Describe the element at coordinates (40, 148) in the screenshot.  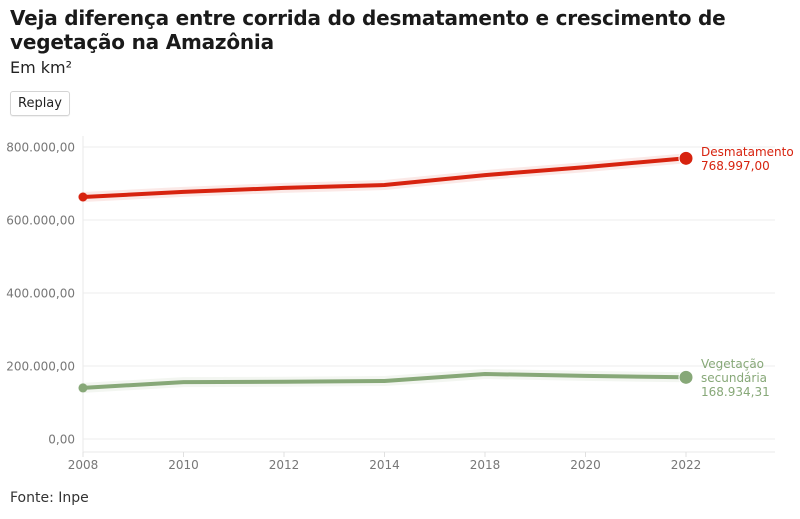
I see `y-tick-label: 800.000,00` at that location.